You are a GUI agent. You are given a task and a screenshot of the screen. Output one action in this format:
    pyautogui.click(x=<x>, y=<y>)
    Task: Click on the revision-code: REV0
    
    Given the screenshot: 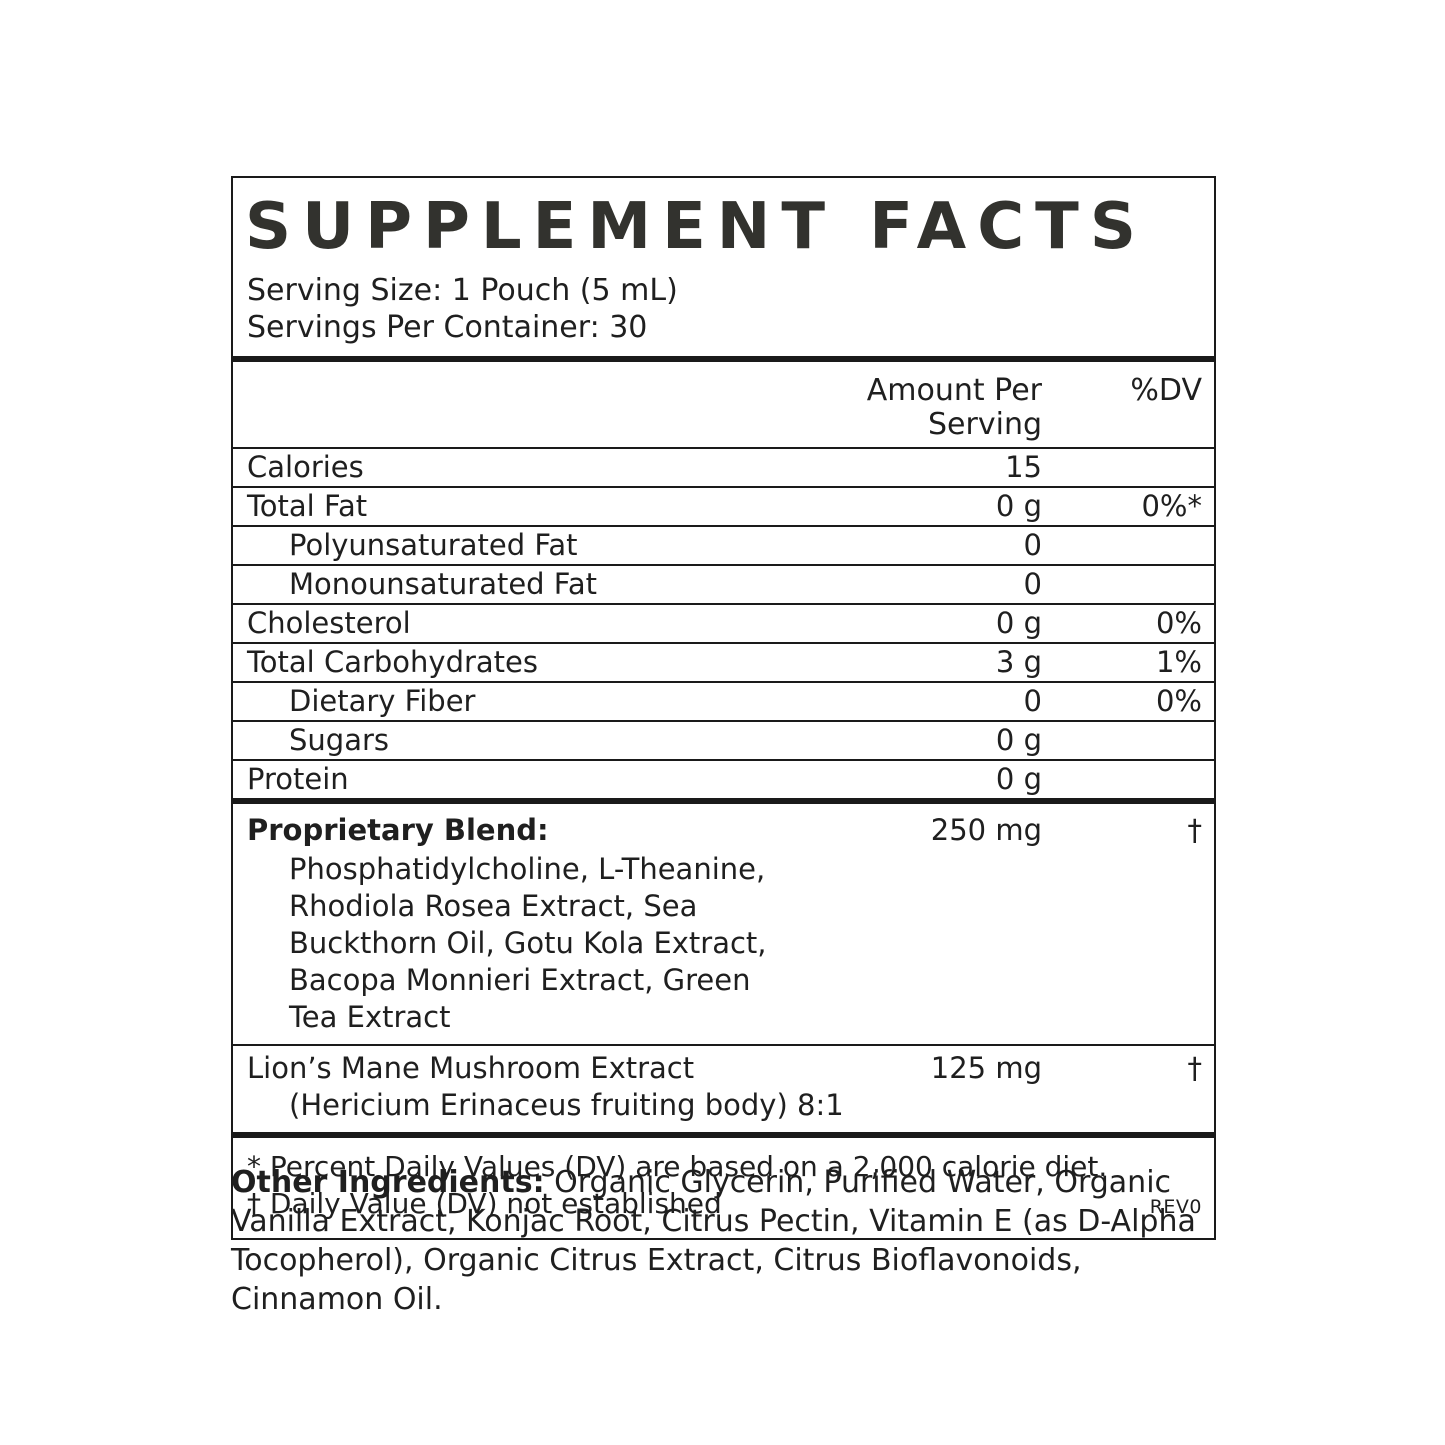 What is the action you would take?
    pyautogui.click(x=1175, y=1206)
    